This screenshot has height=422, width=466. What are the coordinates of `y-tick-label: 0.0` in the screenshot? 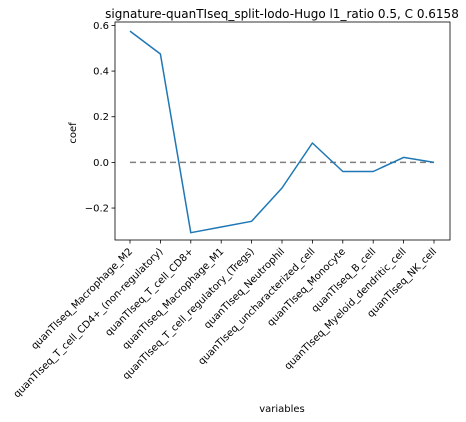 It's located at (101, 163).